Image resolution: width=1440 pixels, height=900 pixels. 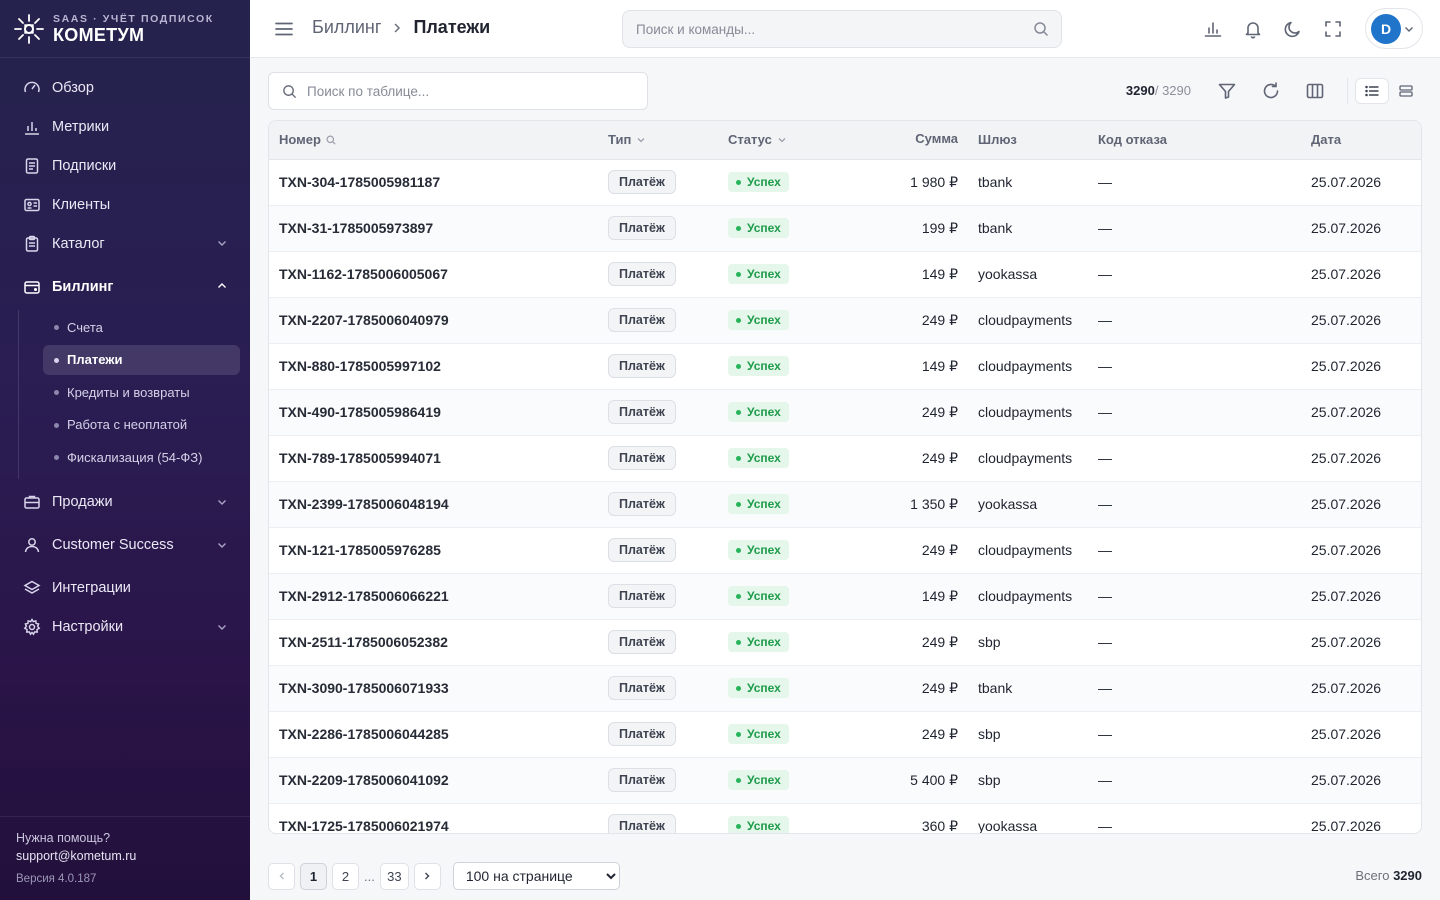 What do you see at coordinates (125, 165) in the screenshot?
I see `sidebar-item-subscriptions: Подписки` at bounding box center [125, 165].